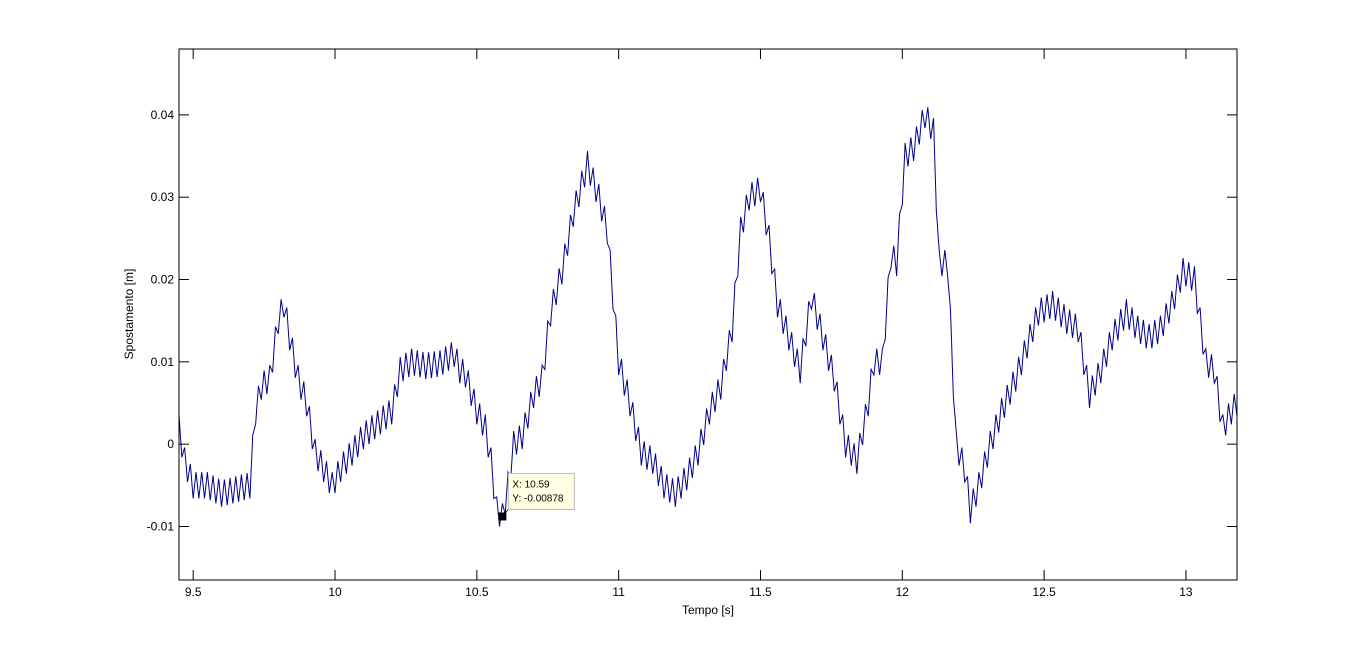 The image size is (1367, 653). What do you see at coordinates (161, 526) in the screenshot?
I see `y-tick-label: -0.01` at bounding box center [161, 526].